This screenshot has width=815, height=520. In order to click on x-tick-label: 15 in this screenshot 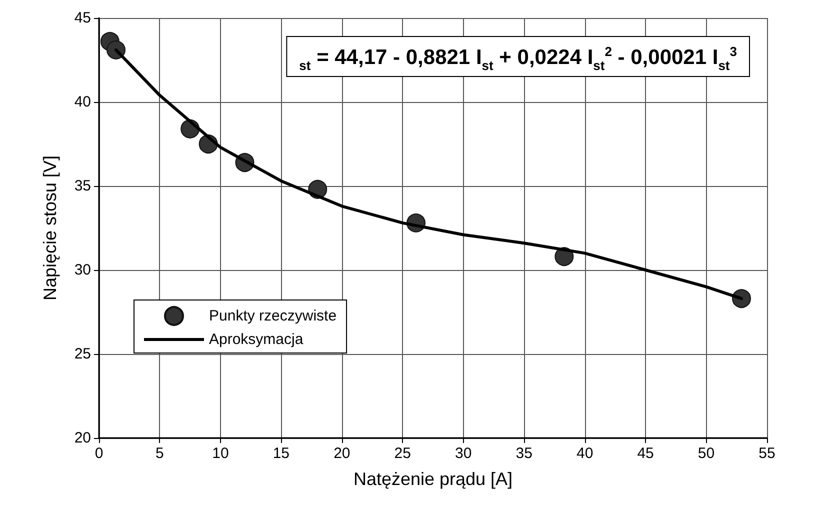, I will do `click(281, 453)`.